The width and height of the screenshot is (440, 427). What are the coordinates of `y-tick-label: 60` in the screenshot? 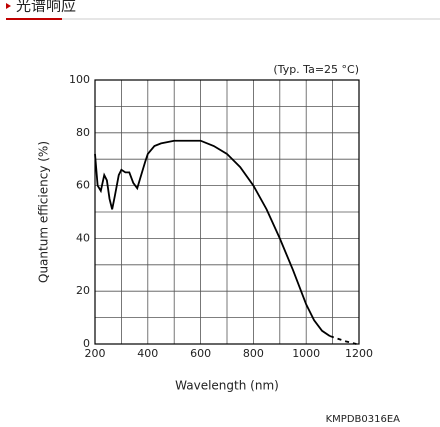 It's located at (83, 185).